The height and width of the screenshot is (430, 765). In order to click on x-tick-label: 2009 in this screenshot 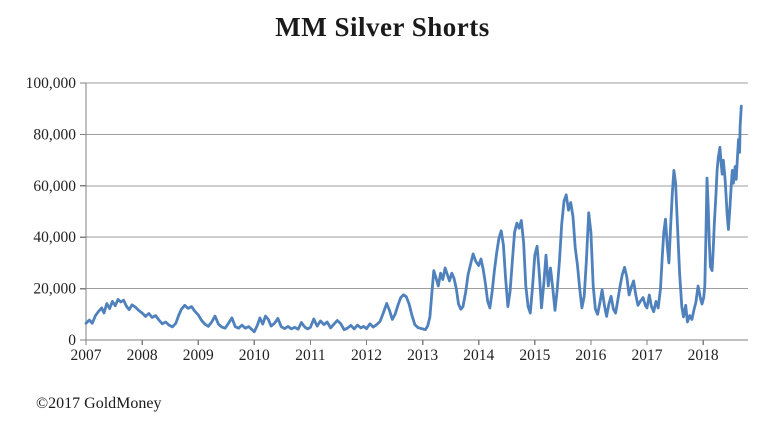, I will do `click(198, 355)`.